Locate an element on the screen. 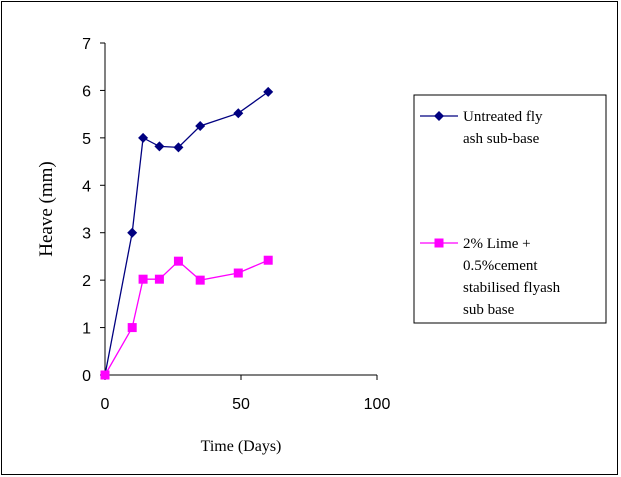  legend-label: 0.5%cement is located at coordinates (500, 266).